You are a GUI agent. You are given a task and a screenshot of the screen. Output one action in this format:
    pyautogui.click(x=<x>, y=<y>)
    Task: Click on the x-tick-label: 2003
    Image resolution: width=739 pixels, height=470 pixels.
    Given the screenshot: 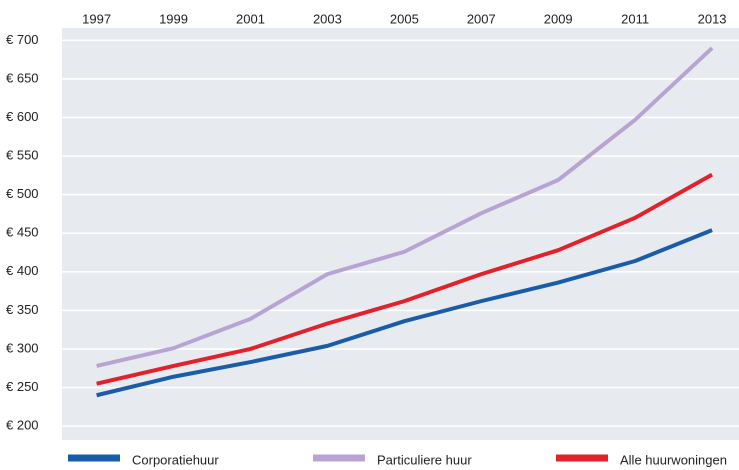 What is the action you would take?
    pyautogui.click(x=327, y=18)
    